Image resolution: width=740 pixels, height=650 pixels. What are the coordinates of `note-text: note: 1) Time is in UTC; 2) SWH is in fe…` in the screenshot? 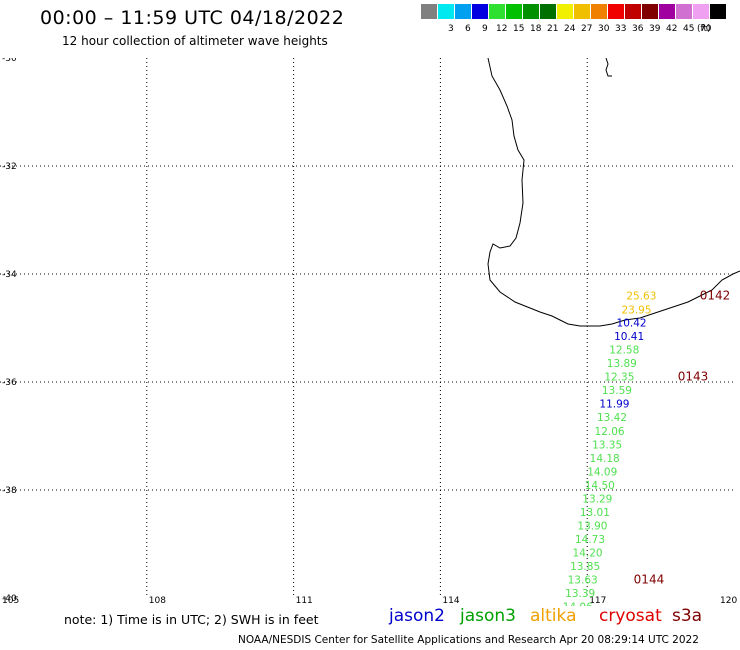 It's located at (191, 619).